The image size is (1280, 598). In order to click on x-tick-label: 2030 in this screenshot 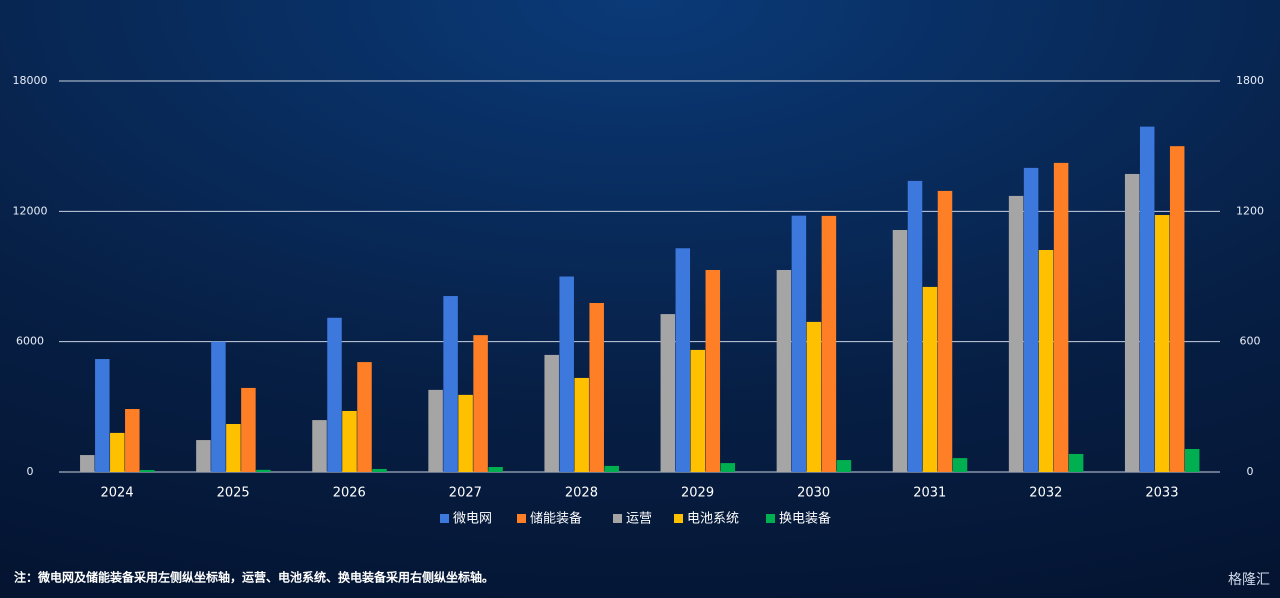, I will do `click(813, 493)`.